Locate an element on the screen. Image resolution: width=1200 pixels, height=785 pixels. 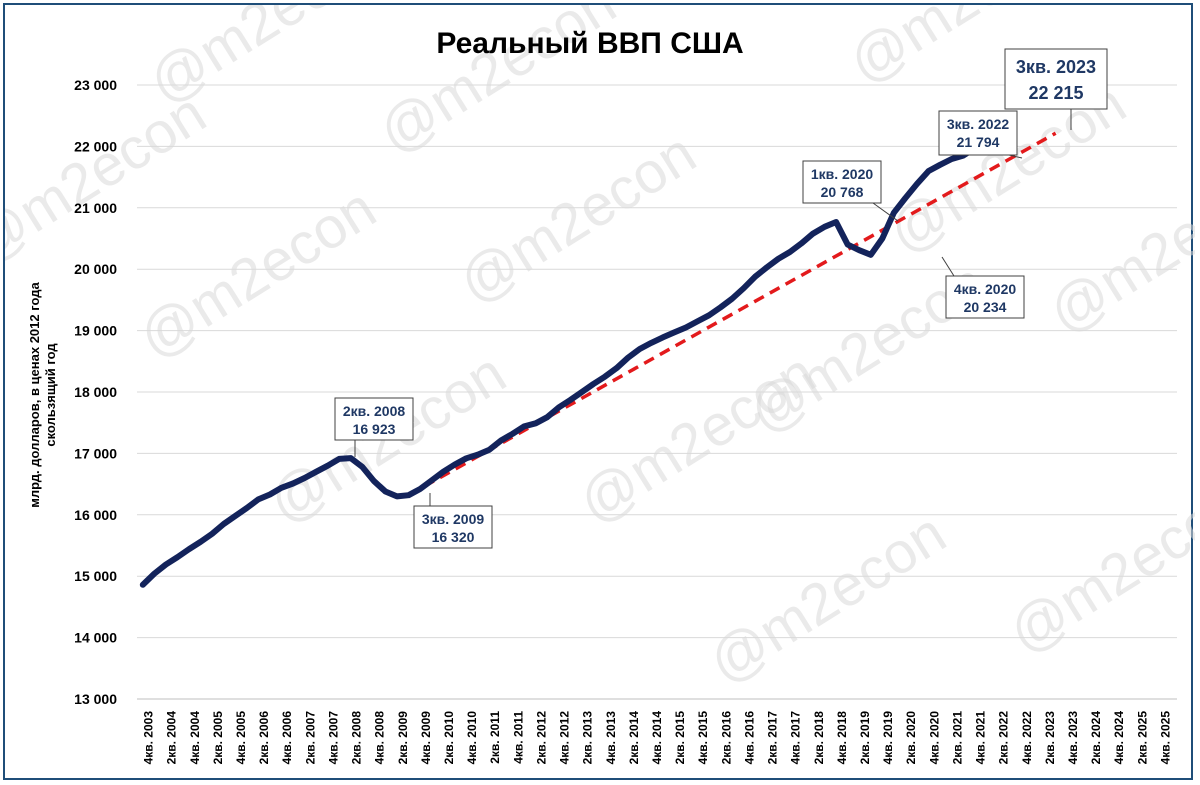
x-tick-label: 4кв. 2022 is located at coordinates (1027, 738).